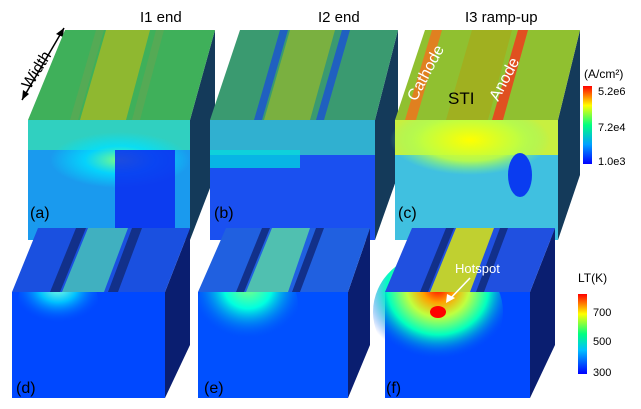  Describe the element at coordinates (612, 162) in the screenshot. I see `current-tick-3: 1.0e3` at that location.